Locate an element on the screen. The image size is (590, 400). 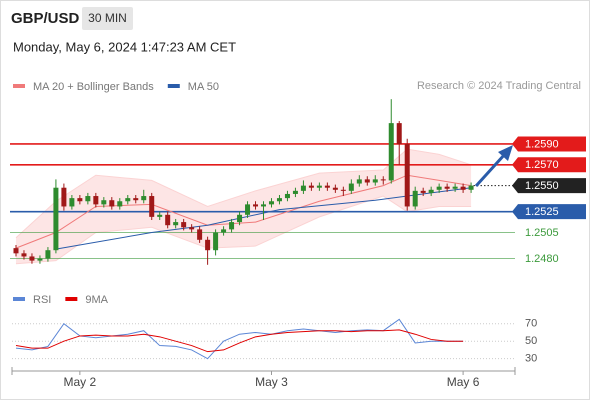
forecast-arrowhead is located at coordinates (505, 153).